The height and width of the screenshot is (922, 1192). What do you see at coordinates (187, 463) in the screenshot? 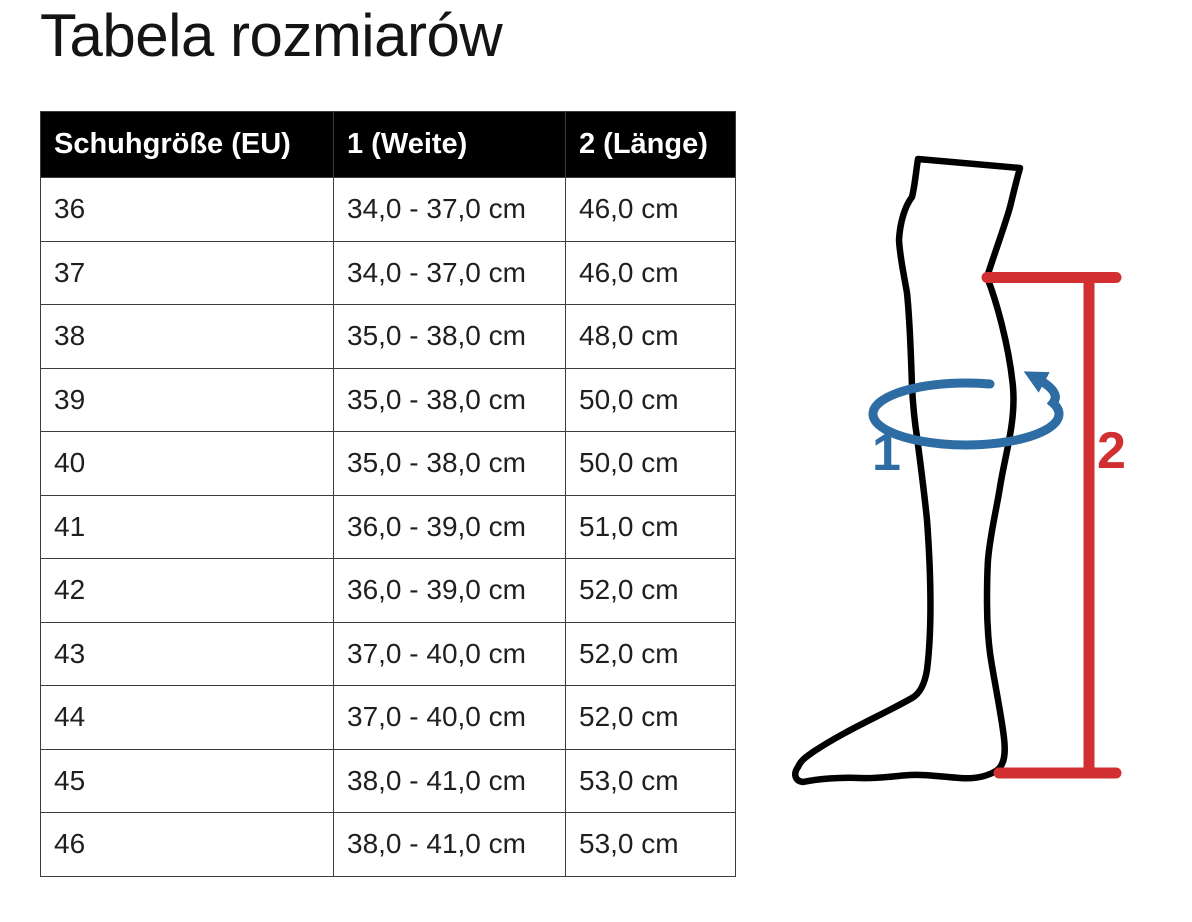
I see `table-cell: 40` at bounding box center [187, 463].